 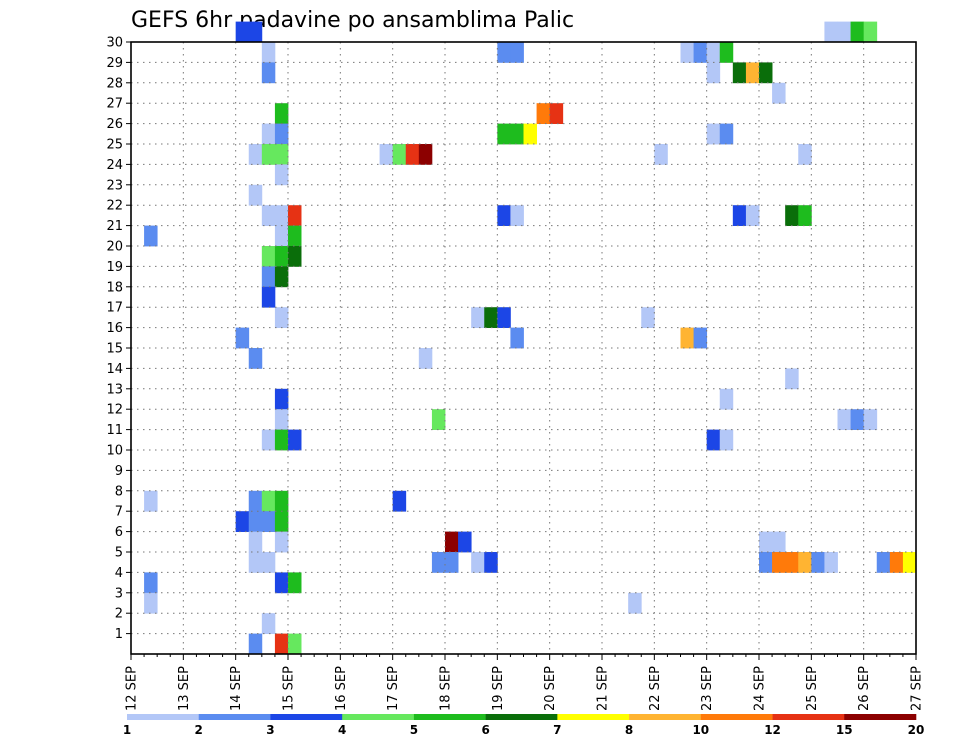 I want to click on y-tick-label: 18, so click(x=114, y=287).